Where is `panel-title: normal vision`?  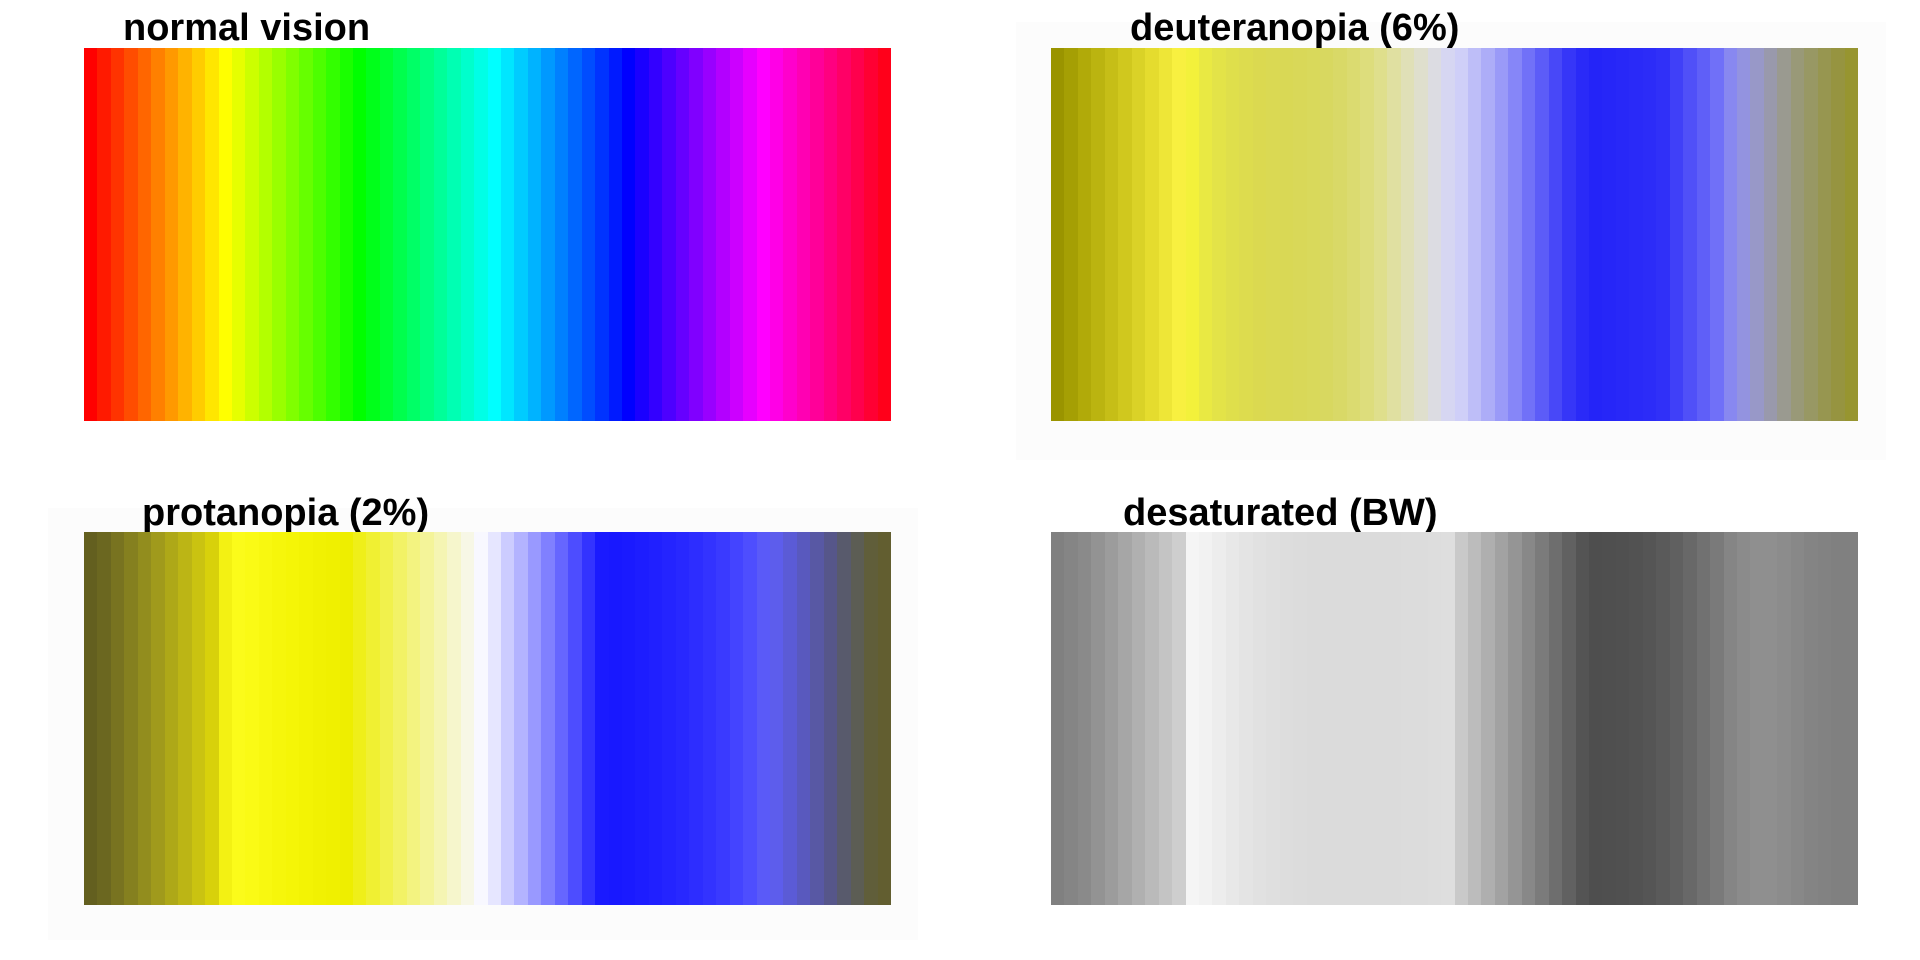
panel-title: normal vision is located at coordinates (247, 28).